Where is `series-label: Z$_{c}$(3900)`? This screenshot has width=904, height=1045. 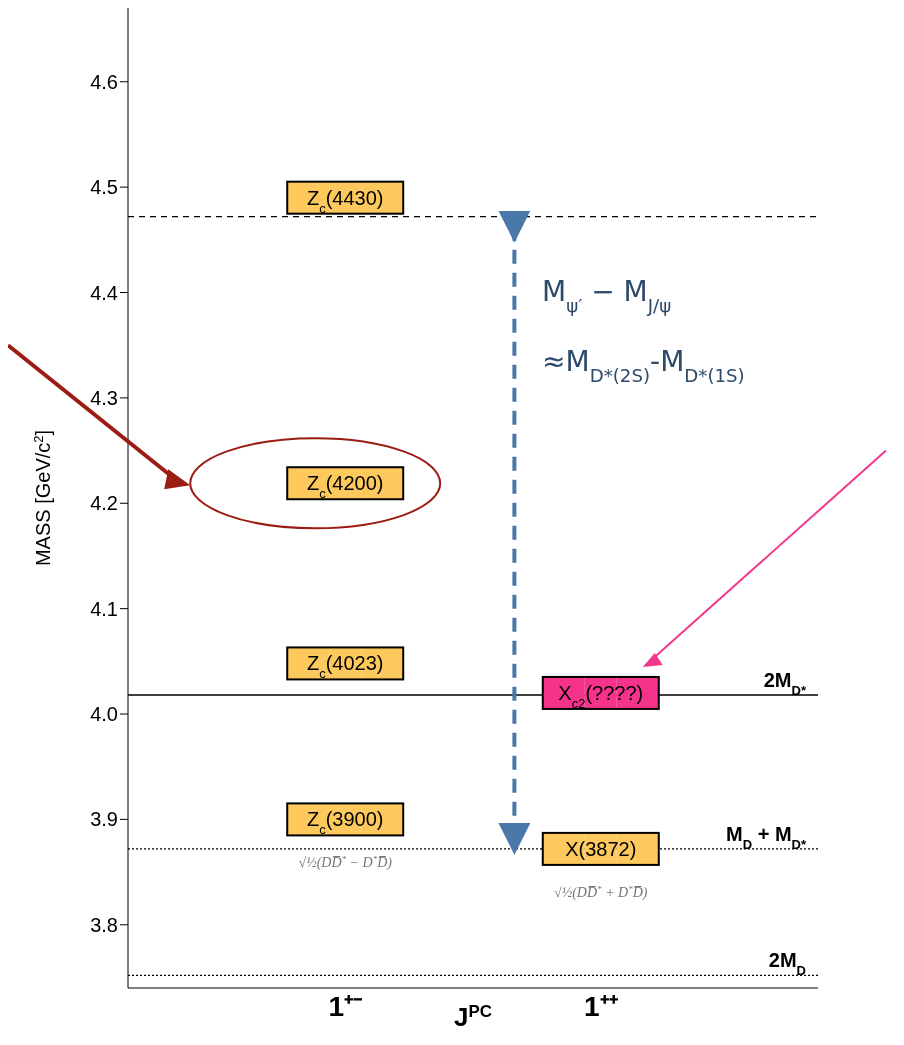 series-label: Z$_{c}$(3900) is located at coordinates (345, 822).